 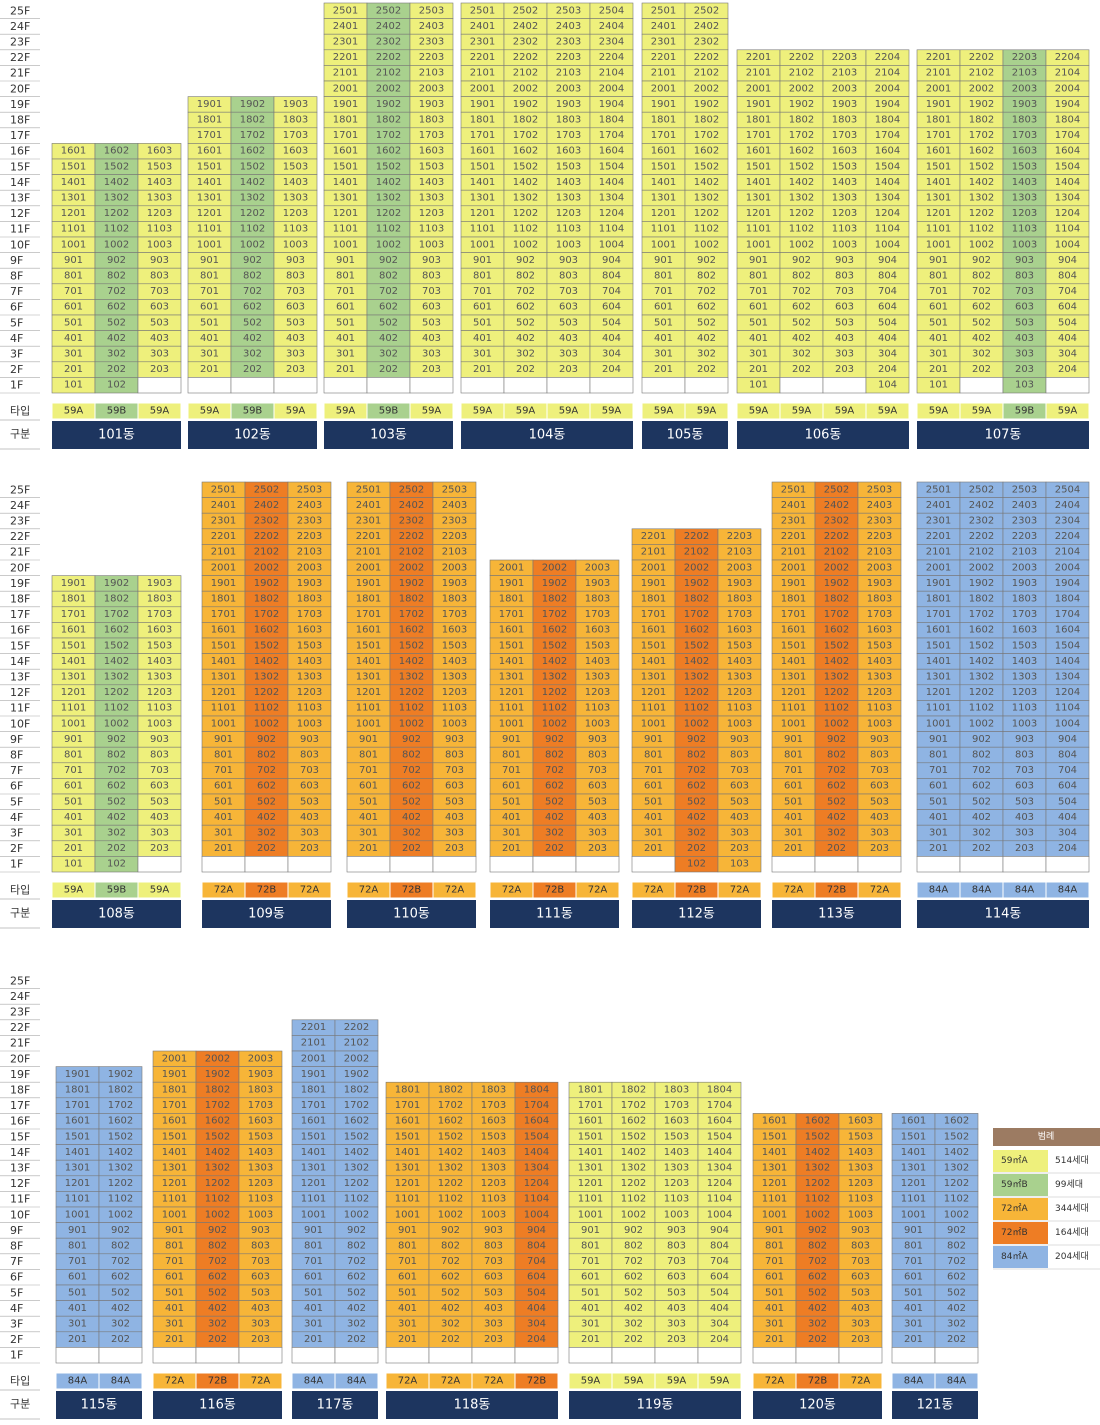 I want to click on unit-number: 1803, so click(x=739, y=599).